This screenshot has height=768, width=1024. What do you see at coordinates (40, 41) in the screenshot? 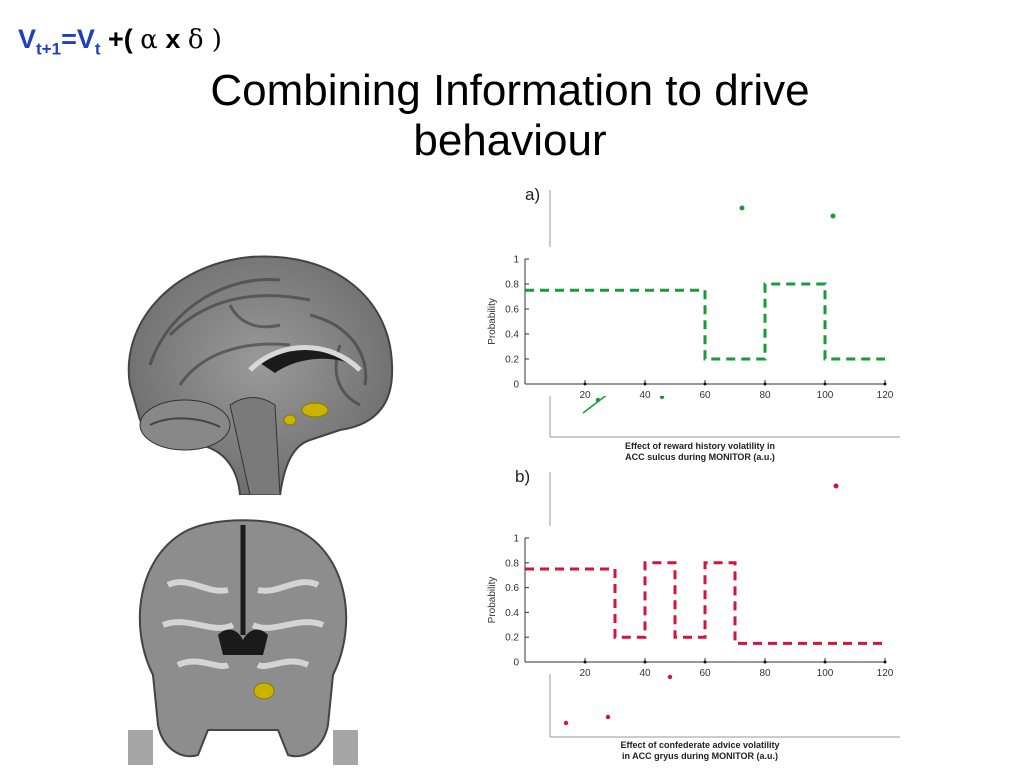
I see `formula-v-next: Vt+1` at bounding box center [40, 41].